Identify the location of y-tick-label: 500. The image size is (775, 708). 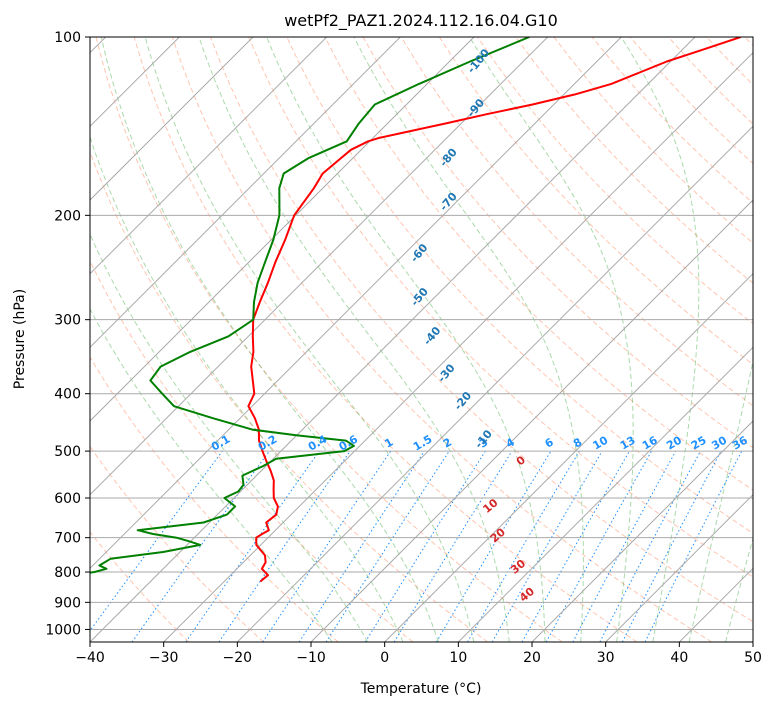
(67, 452).